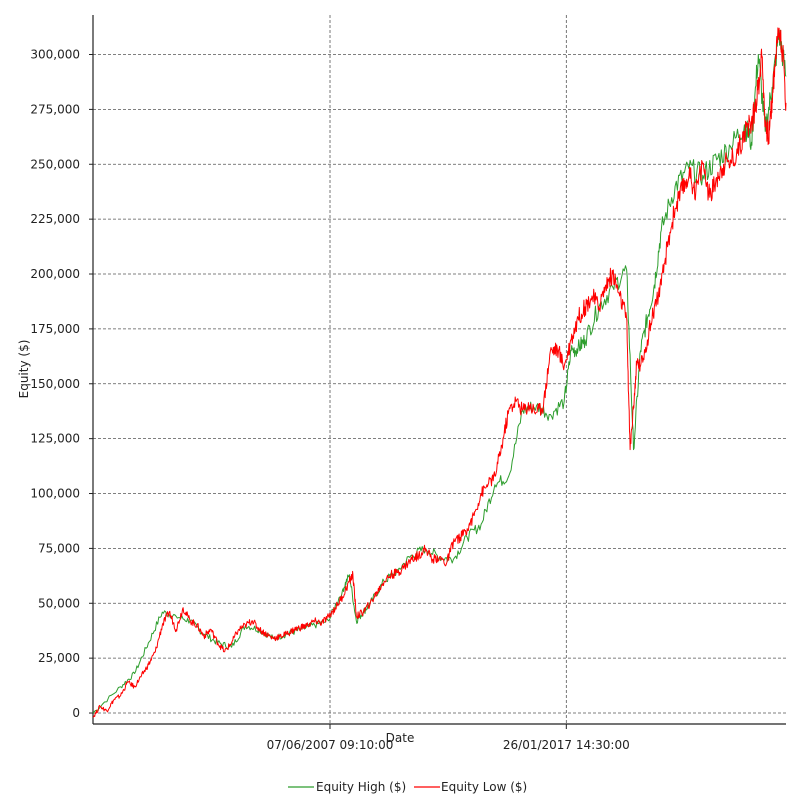  Describe the element at coordinates (55, 384) in the screenshot. I see `y-tick-label: 150,000` at that location.